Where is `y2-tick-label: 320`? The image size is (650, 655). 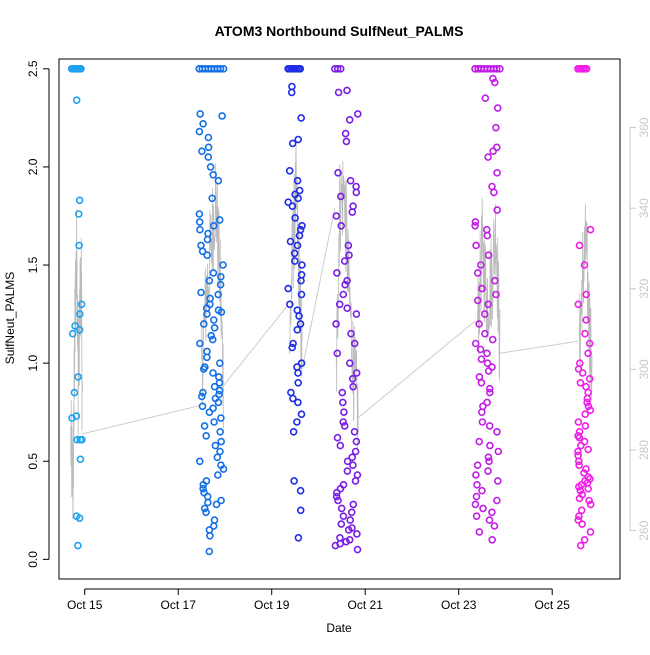
y2-tick-label: 320 is located at coordinates (643, 288).